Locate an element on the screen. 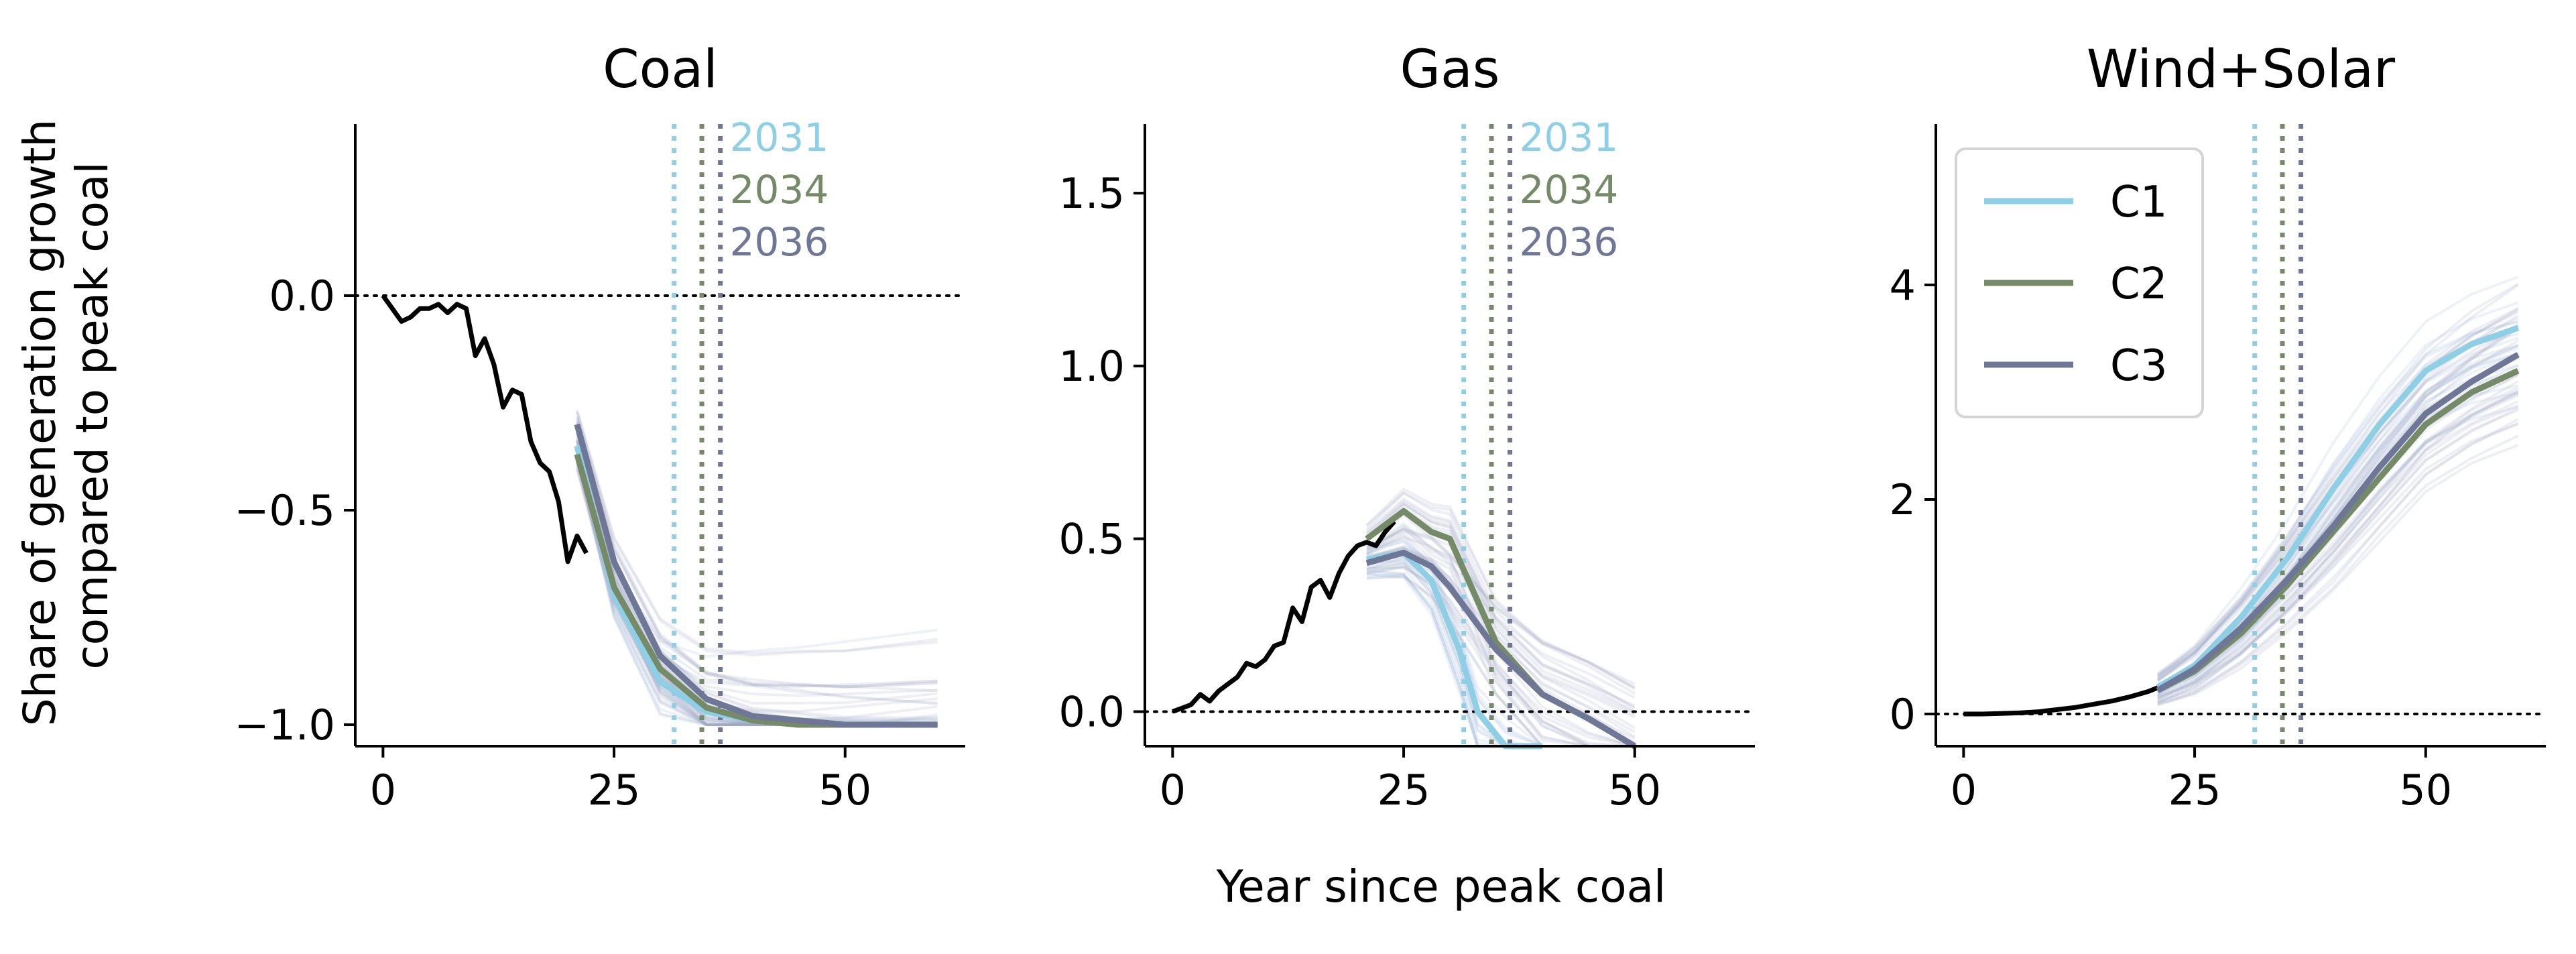 The height and width of the screenshot is (954, 2576). y-tick-label: −0.5 is located at coordinates (284, 511).